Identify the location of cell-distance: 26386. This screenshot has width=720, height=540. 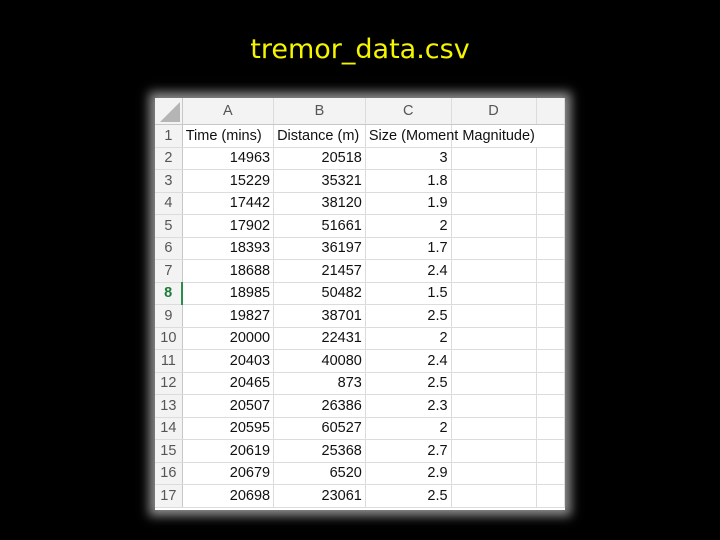
(319, 406).